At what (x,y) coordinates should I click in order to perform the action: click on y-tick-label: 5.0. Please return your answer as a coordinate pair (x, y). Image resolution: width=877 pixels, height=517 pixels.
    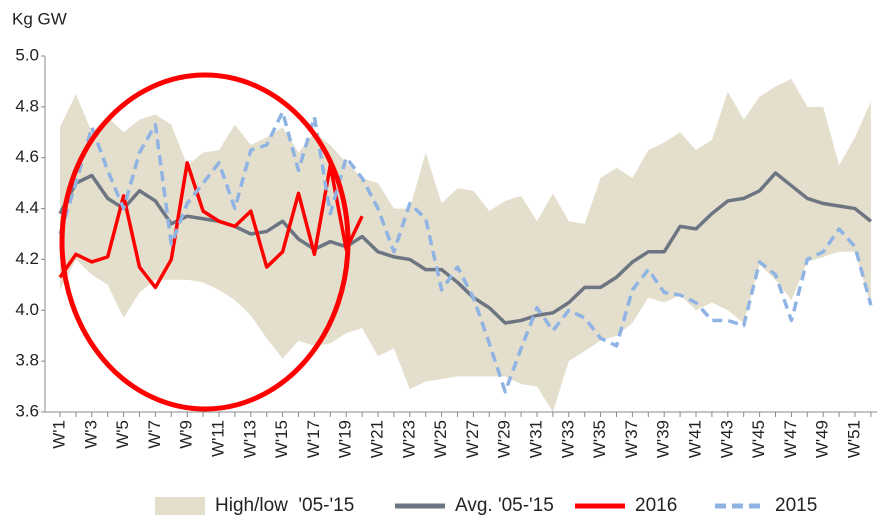
    Looking at the image, I should click on (27, 54).